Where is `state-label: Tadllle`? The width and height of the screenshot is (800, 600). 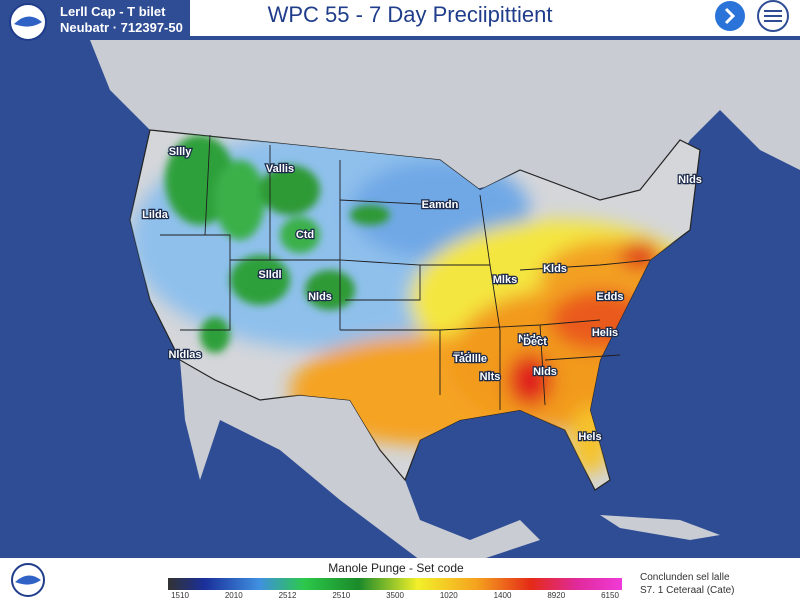
state-label: Tadllle is located at coordinates (470, 359).